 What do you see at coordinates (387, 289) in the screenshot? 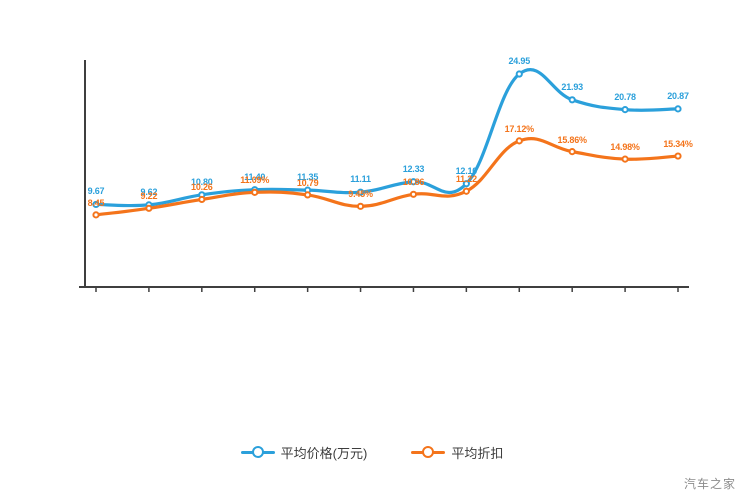
I see `x-axis-ticks` at bounding box center [387, 289].